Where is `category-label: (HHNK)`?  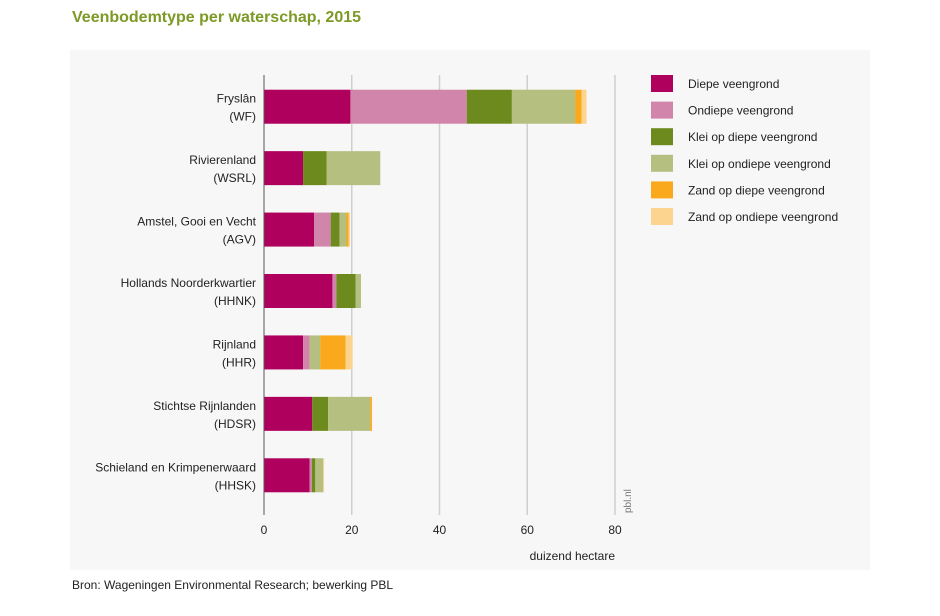
category-label: (HHNK) is located at coordinates (235, 301).